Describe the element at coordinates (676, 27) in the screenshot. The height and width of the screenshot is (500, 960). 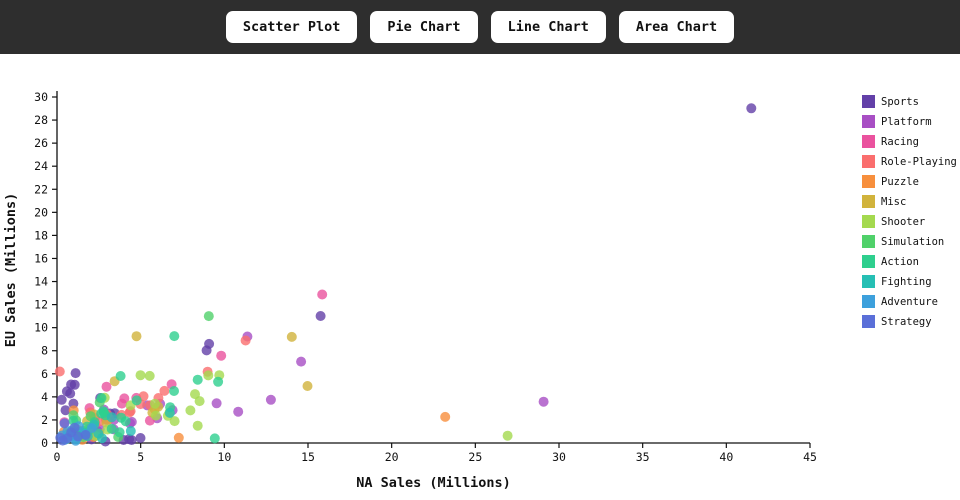
I see `area-chart-button: Area Chart` at that location.